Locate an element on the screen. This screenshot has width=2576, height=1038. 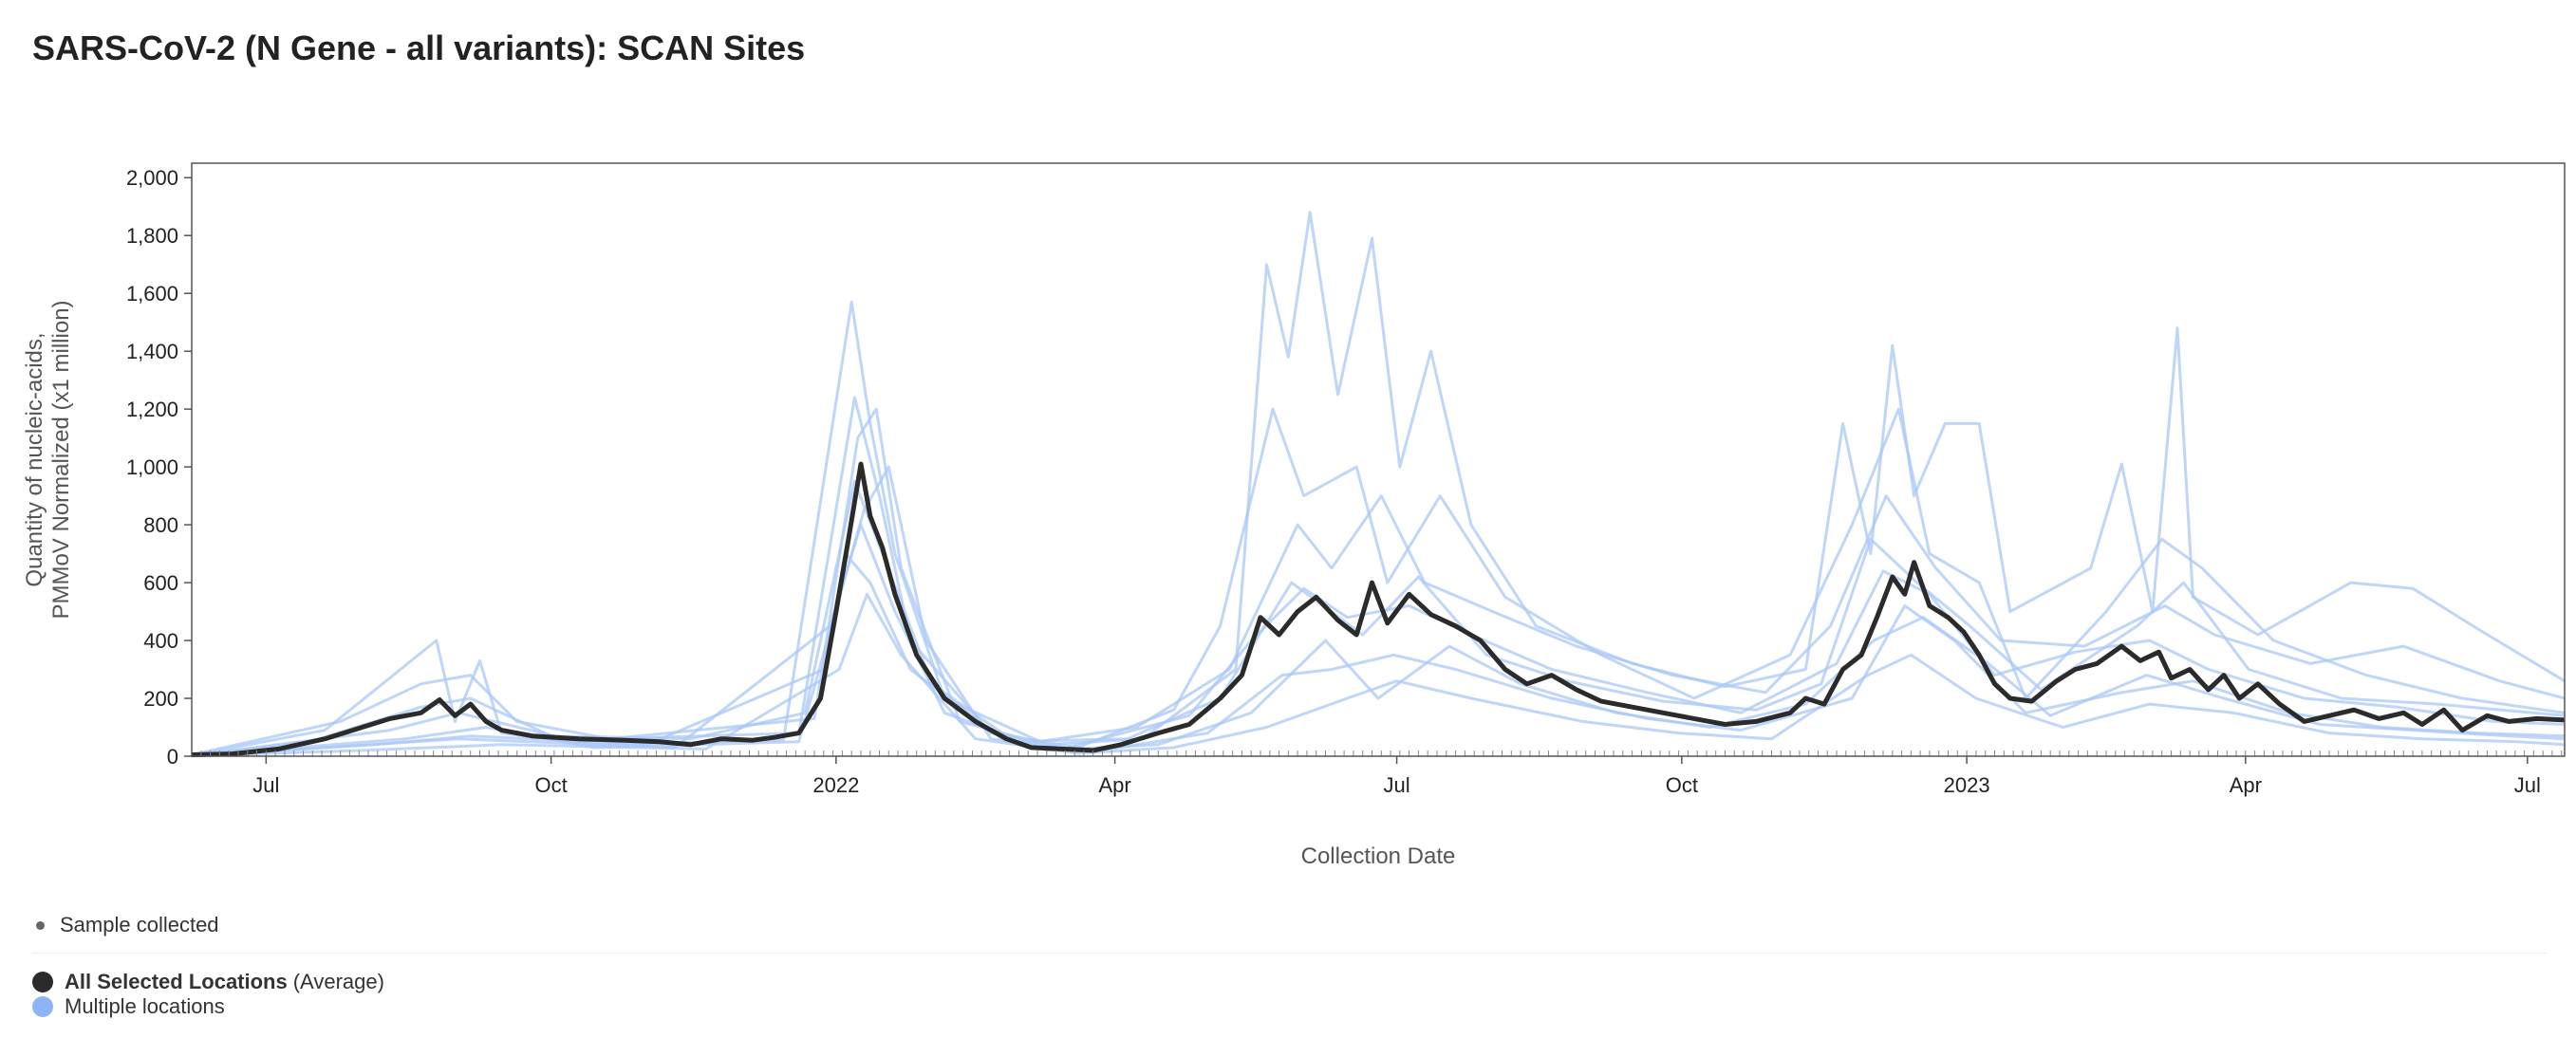
sample-collected-markers is located at coordinates (1377, 753).